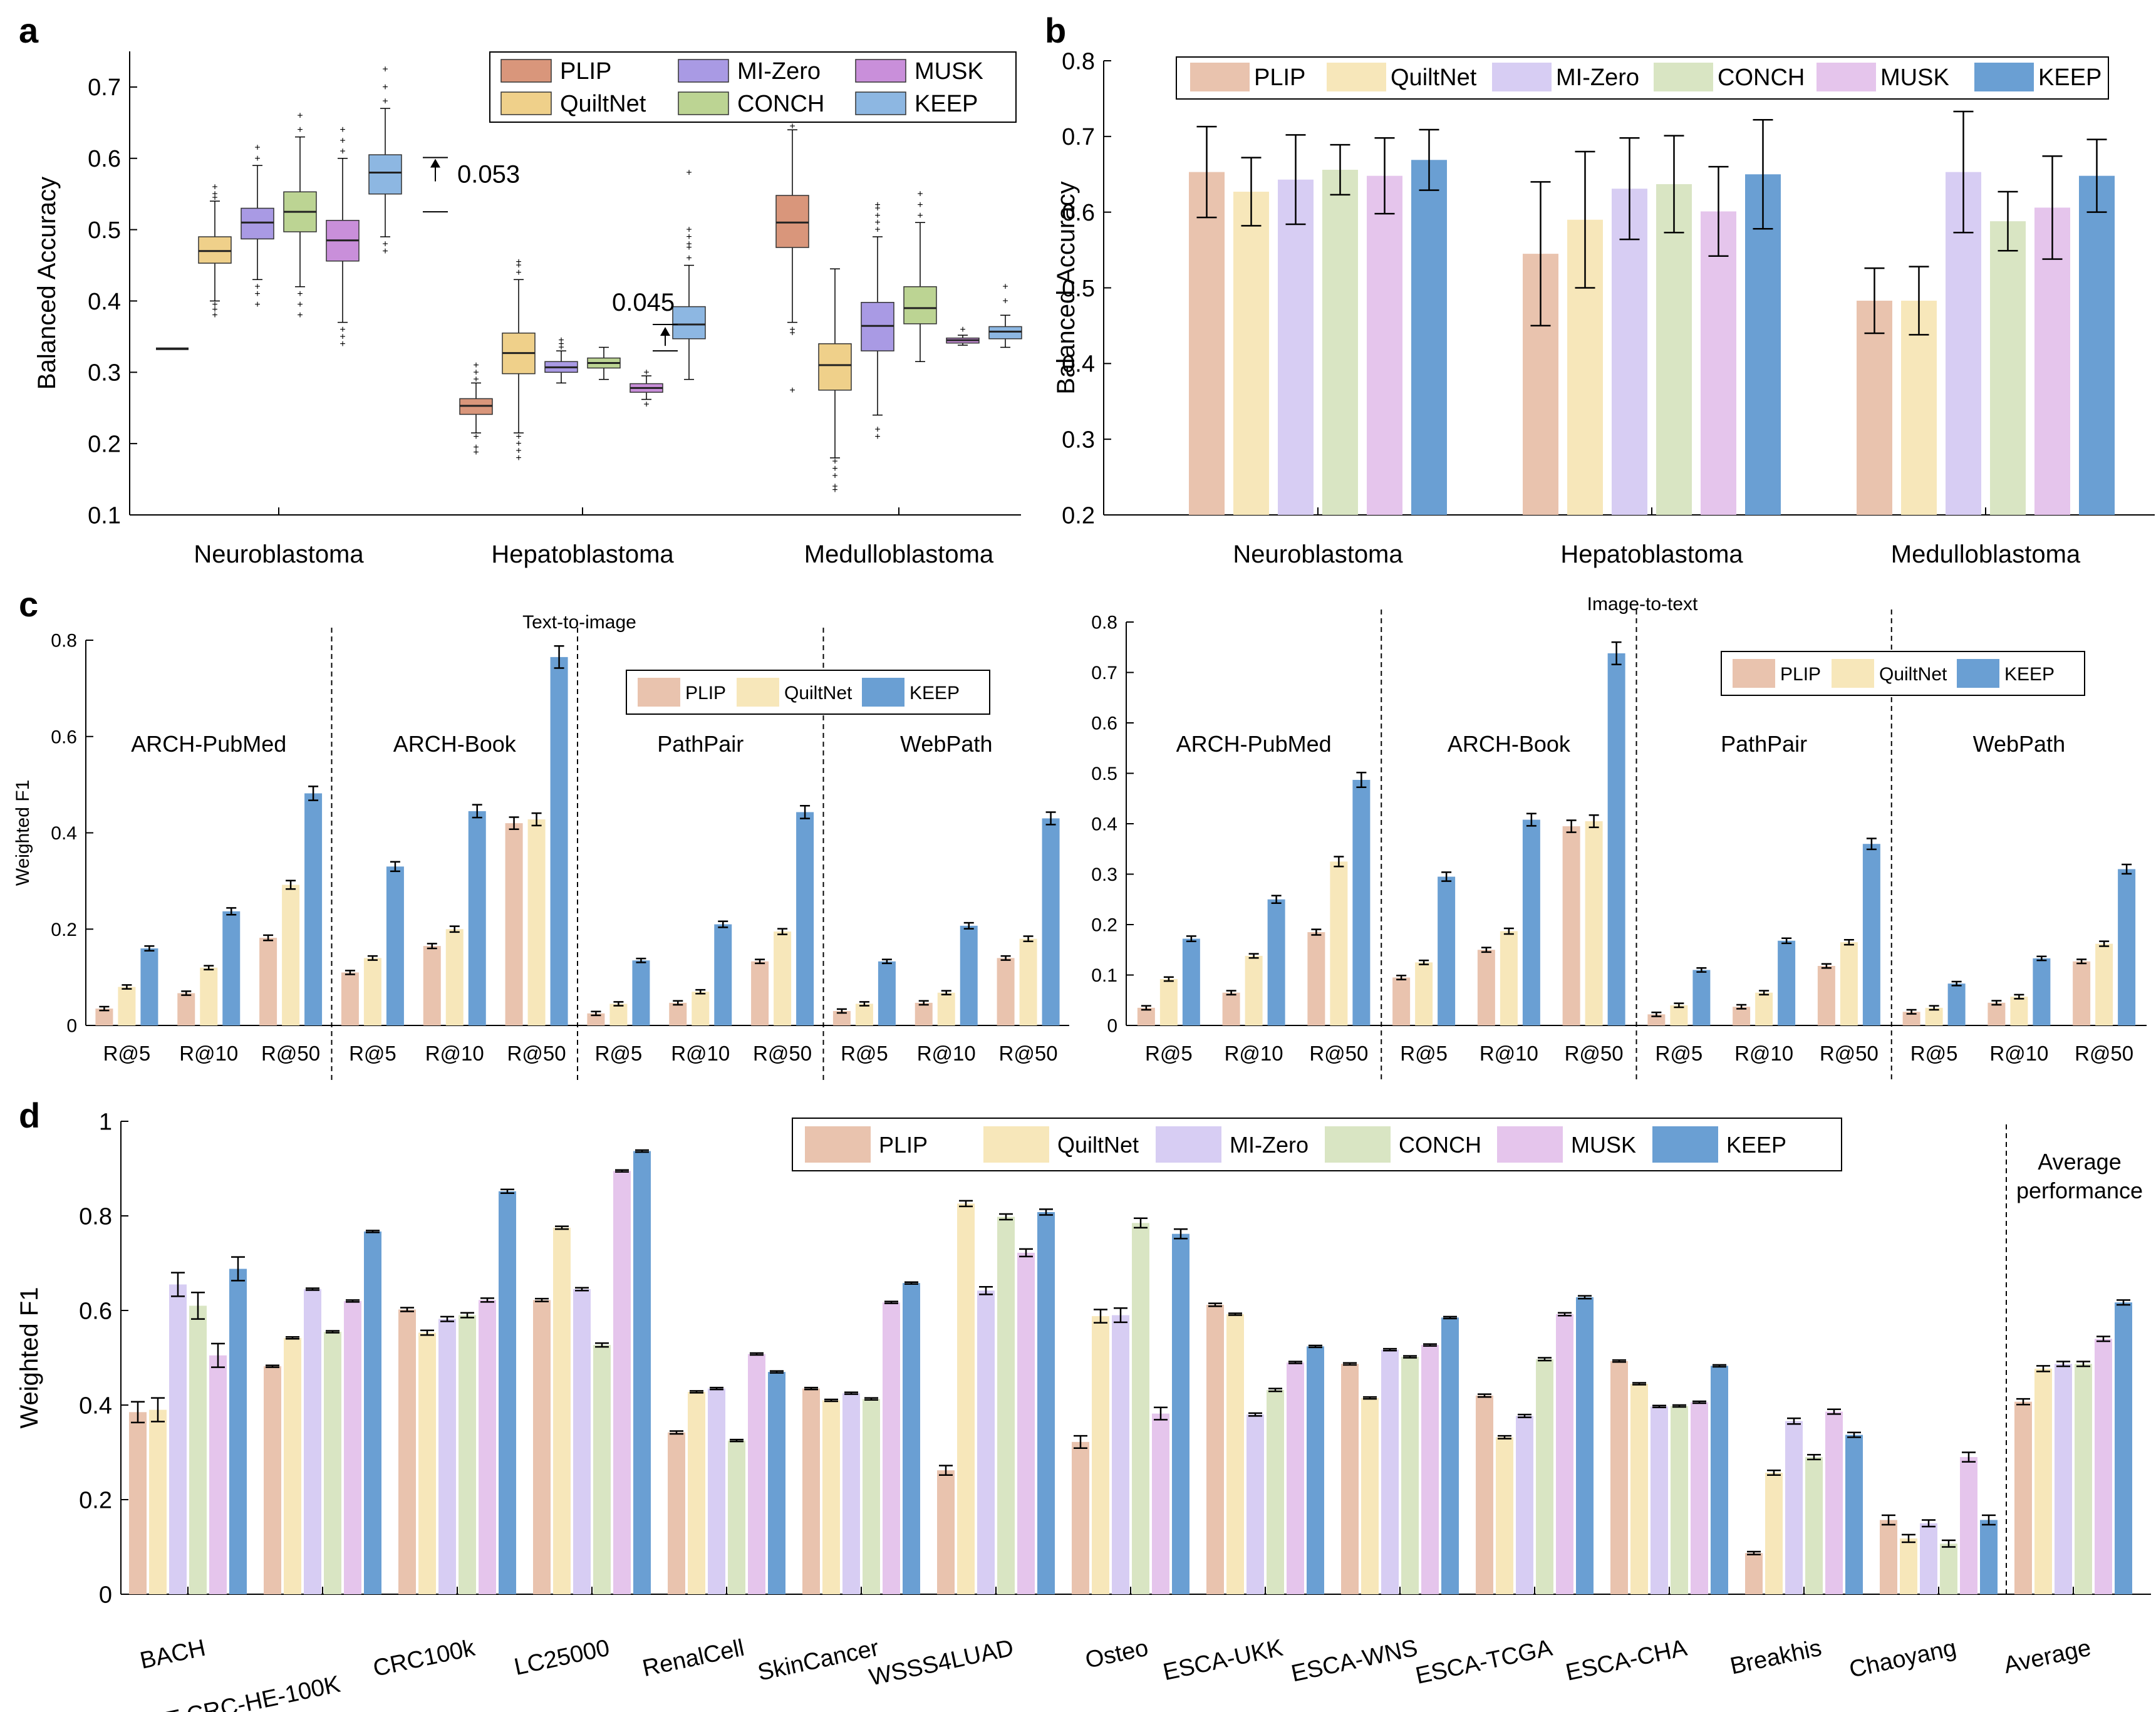 The image size is (2156, 1712). I want to click on box-quiltnet-neuroblastoma: ++++++, so click(215, 251).